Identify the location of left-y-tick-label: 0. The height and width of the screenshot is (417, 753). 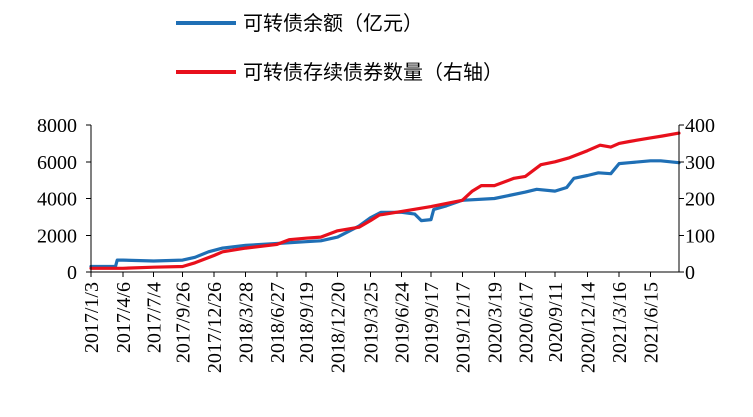
(72, 273).